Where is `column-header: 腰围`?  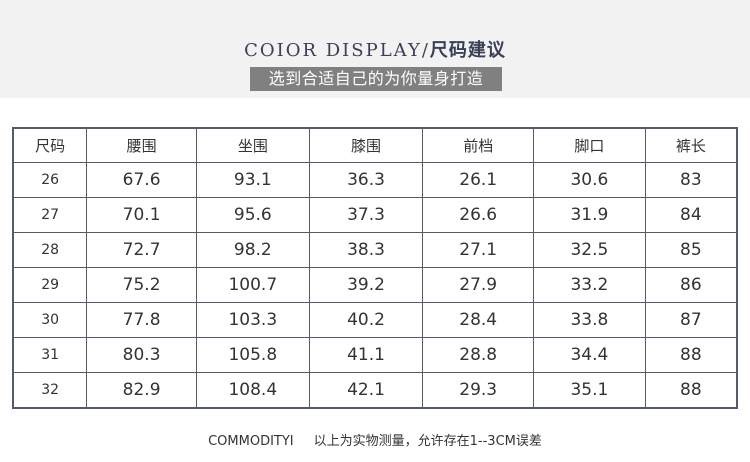
column-header: 腰围 is located at coordinates (141, 145).